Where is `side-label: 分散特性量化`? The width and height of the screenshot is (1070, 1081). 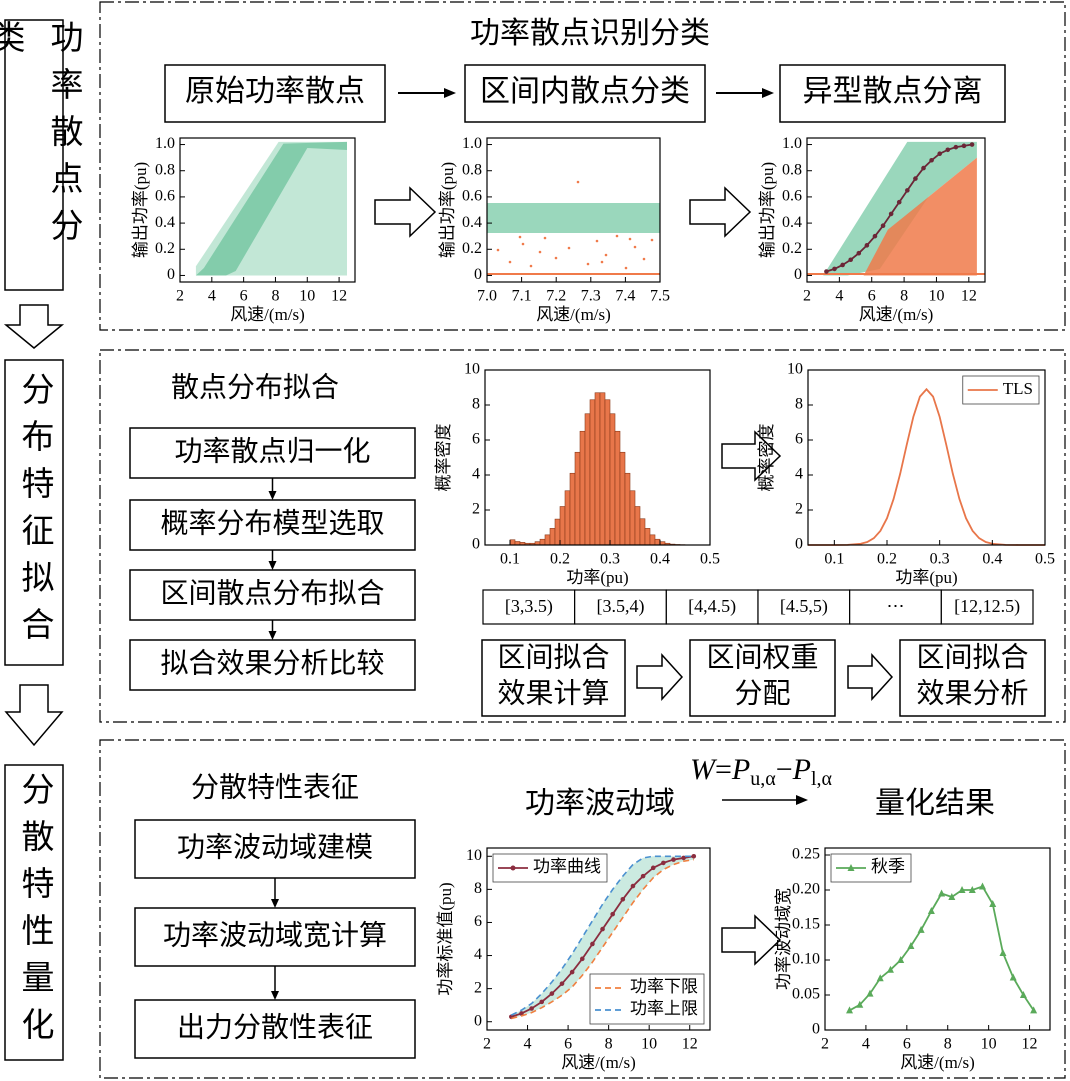
side-label: 分散特性量化 is located at coordinates (34, 912).